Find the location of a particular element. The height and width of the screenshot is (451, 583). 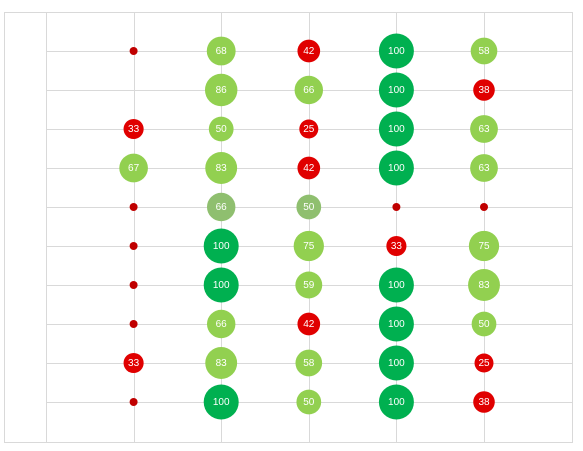

bubble-data-label: 59 is located at coordinates (309, 285).